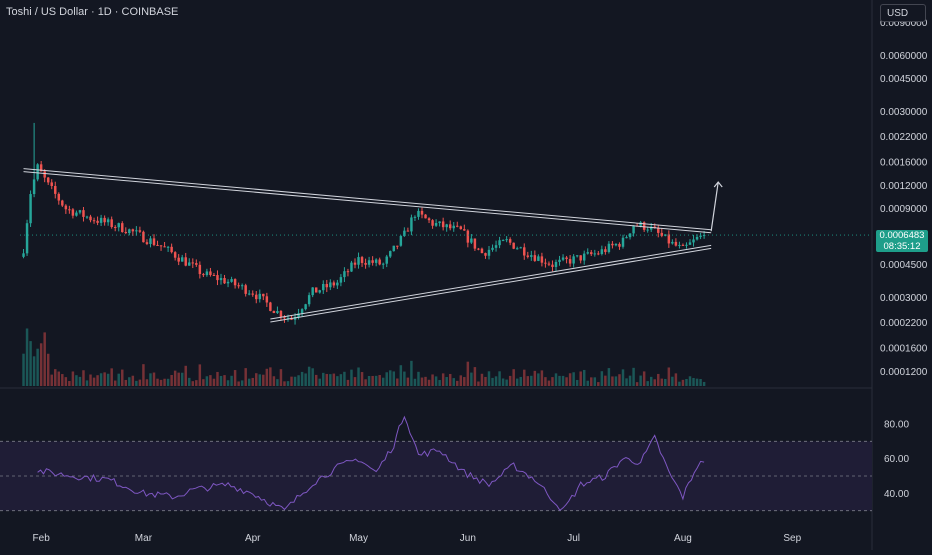 The width and height of the screenshot is (932, 555). Describe the element at coordinates (904, 112) in the screenshot. I see `price-tick-label: 0.0030000` at that location.